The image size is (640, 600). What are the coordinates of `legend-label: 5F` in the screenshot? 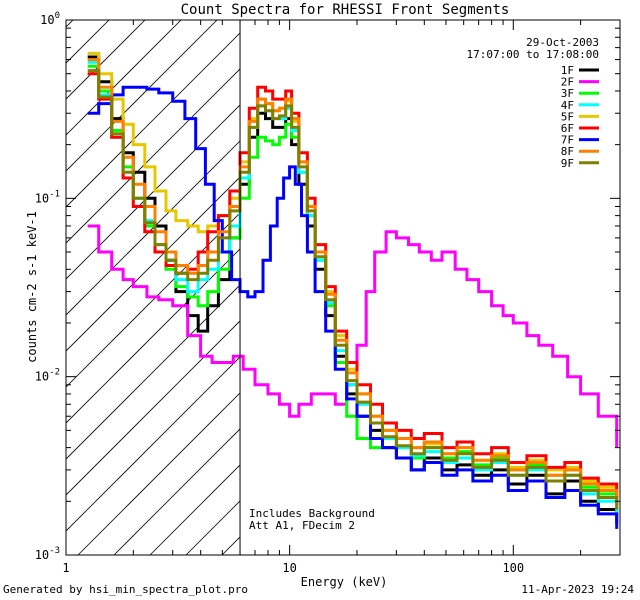 It's located at (567, 116).